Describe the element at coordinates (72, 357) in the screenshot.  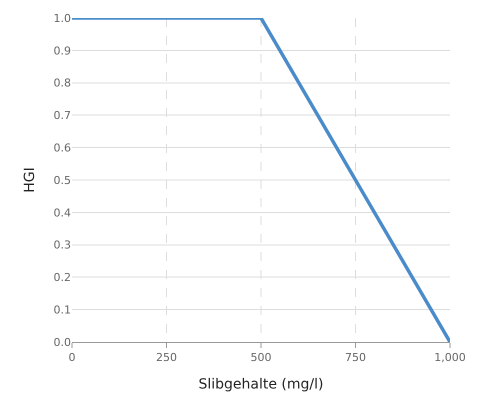
I see `x-tick-label: 0` at that location.